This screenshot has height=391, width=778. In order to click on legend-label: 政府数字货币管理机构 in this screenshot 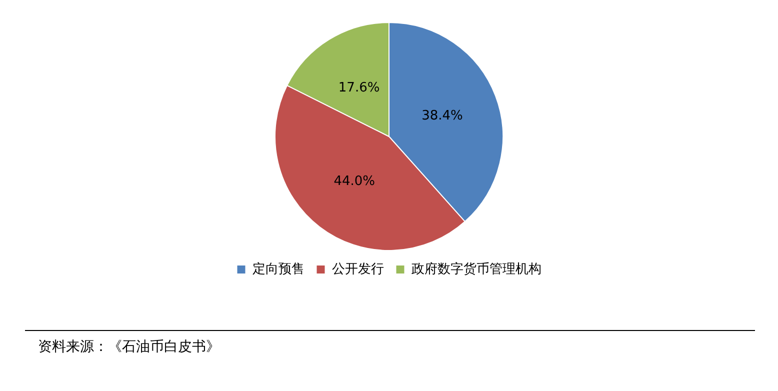, I will do `click(476, 268)`.